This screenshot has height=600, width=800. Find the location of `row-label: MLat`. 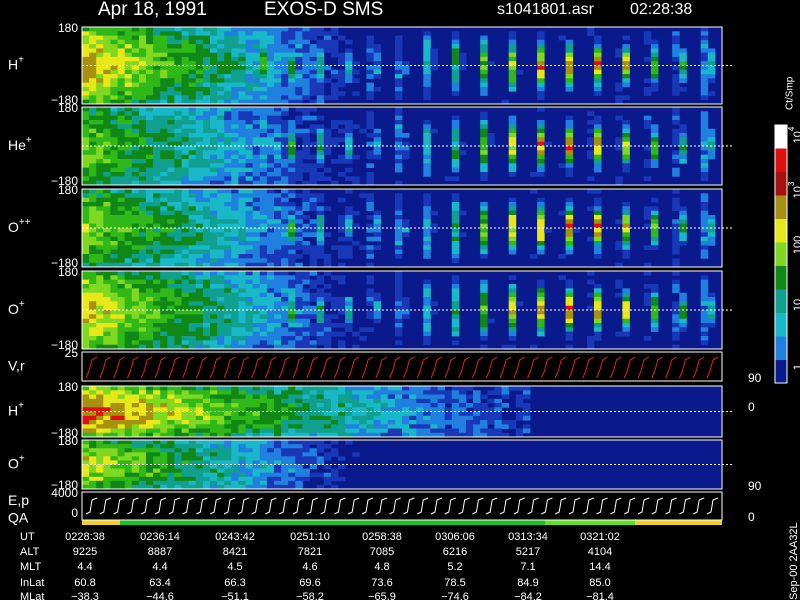

row-label: MLat is located at coordinates (32, 595).